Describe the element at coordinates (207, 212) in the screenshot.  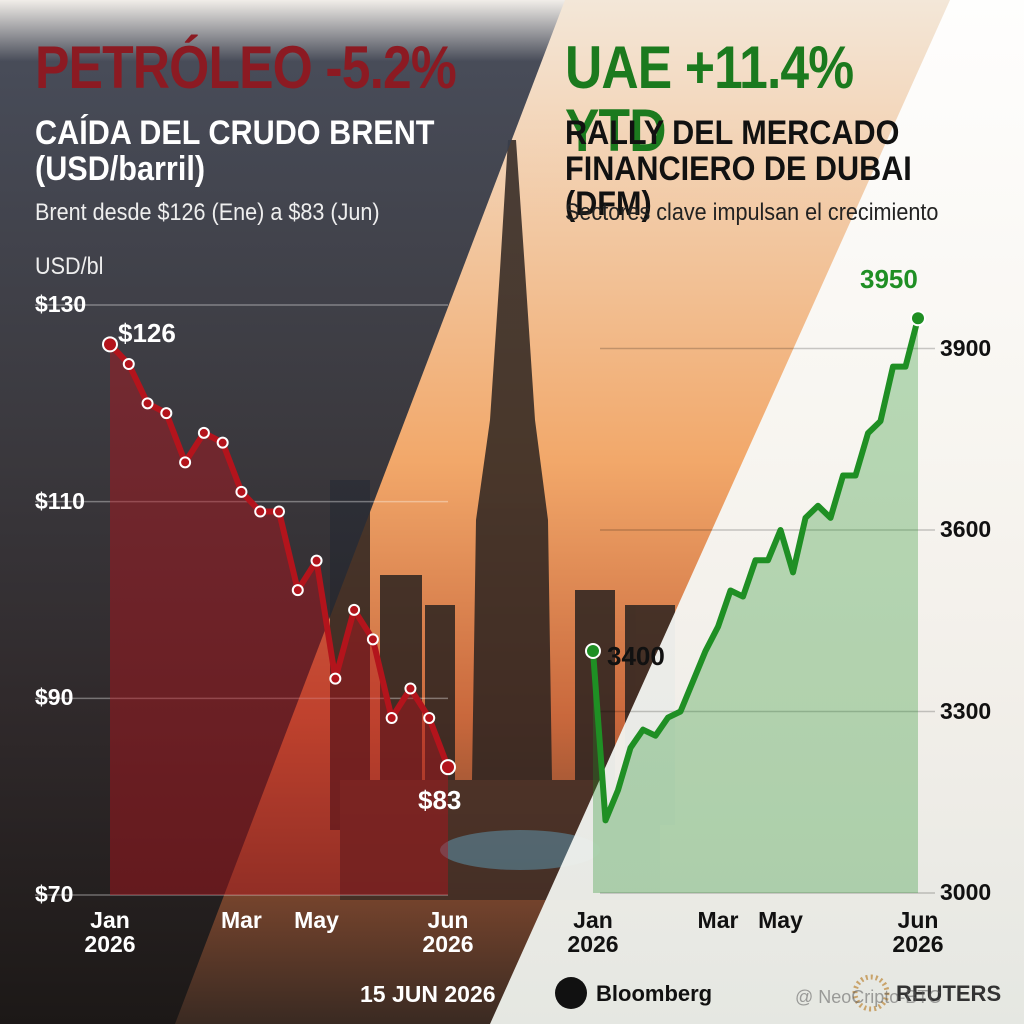
I see `annotation: Brent desde $126 (Ene) a $83 (Jun)` at that location.